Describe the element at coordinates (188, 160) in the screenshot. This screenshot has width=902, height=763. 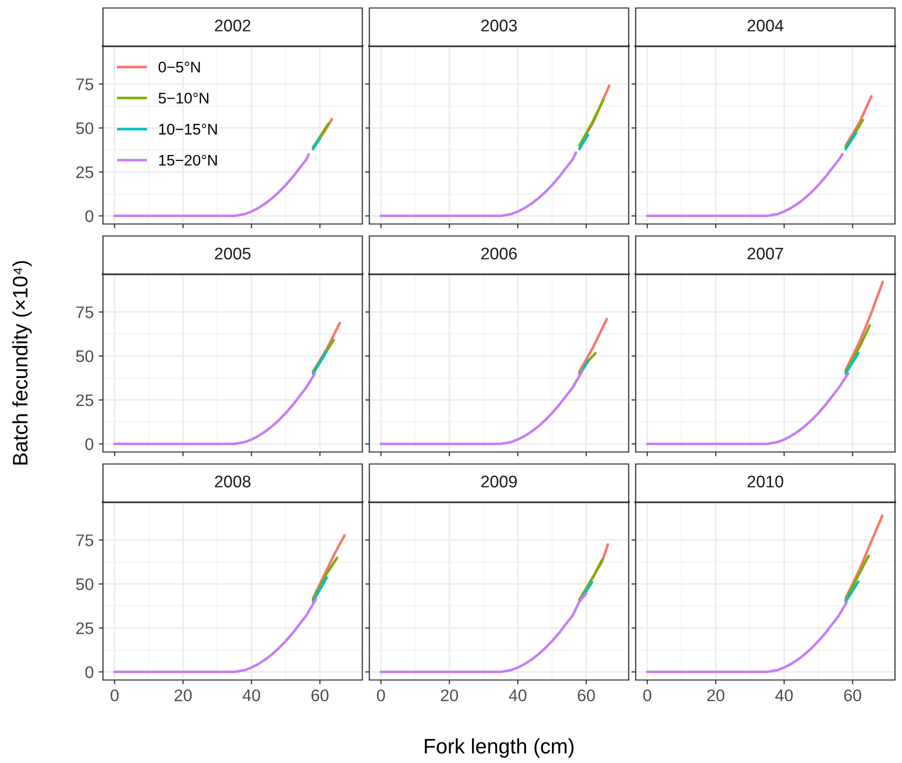
I see `legend-label: 15−20°N` at that location.